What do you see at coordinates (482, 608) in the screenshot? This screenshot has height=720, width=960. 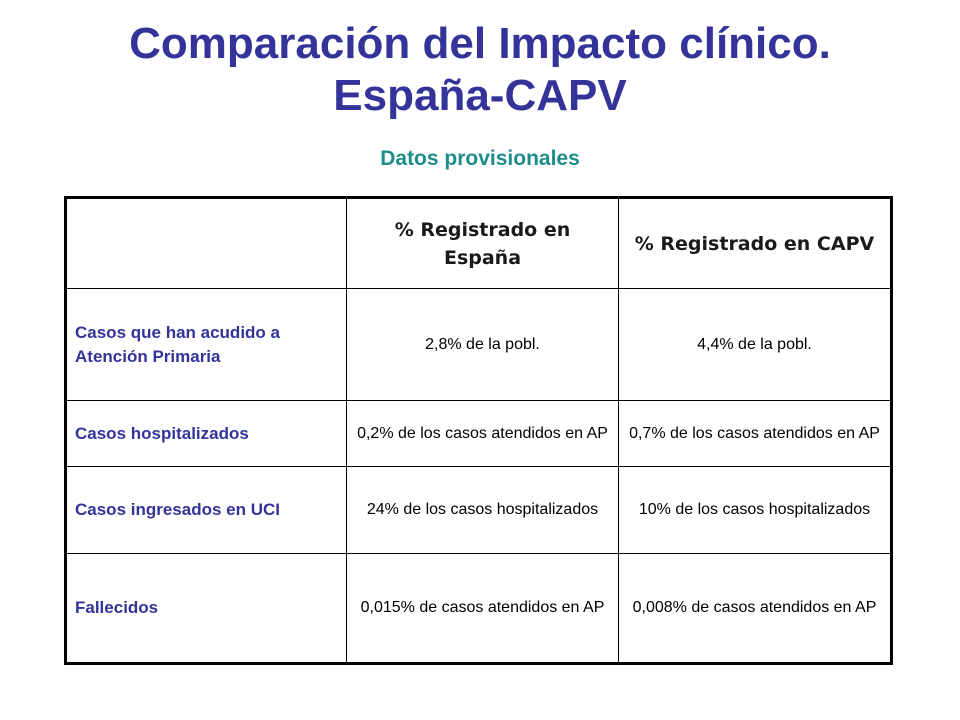 I see `cell-spain: 0,015% de casos atendidos en AP` at bounding box center [482, 608].